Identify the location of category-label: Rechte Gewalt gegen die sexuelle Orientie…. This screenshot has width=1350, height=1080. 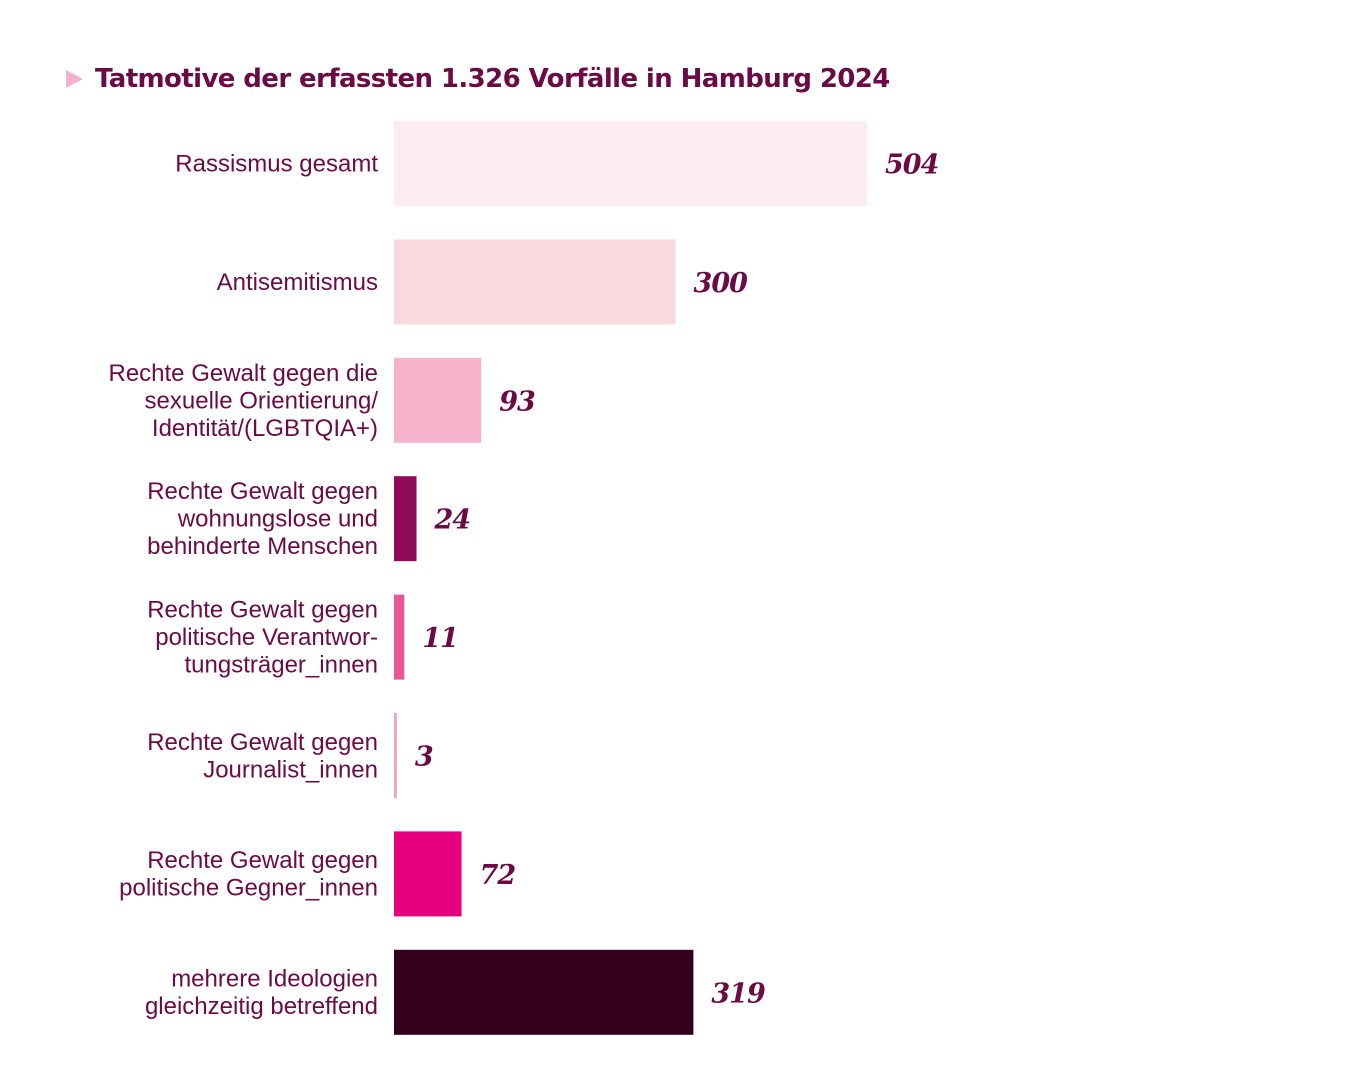
(243, 401).